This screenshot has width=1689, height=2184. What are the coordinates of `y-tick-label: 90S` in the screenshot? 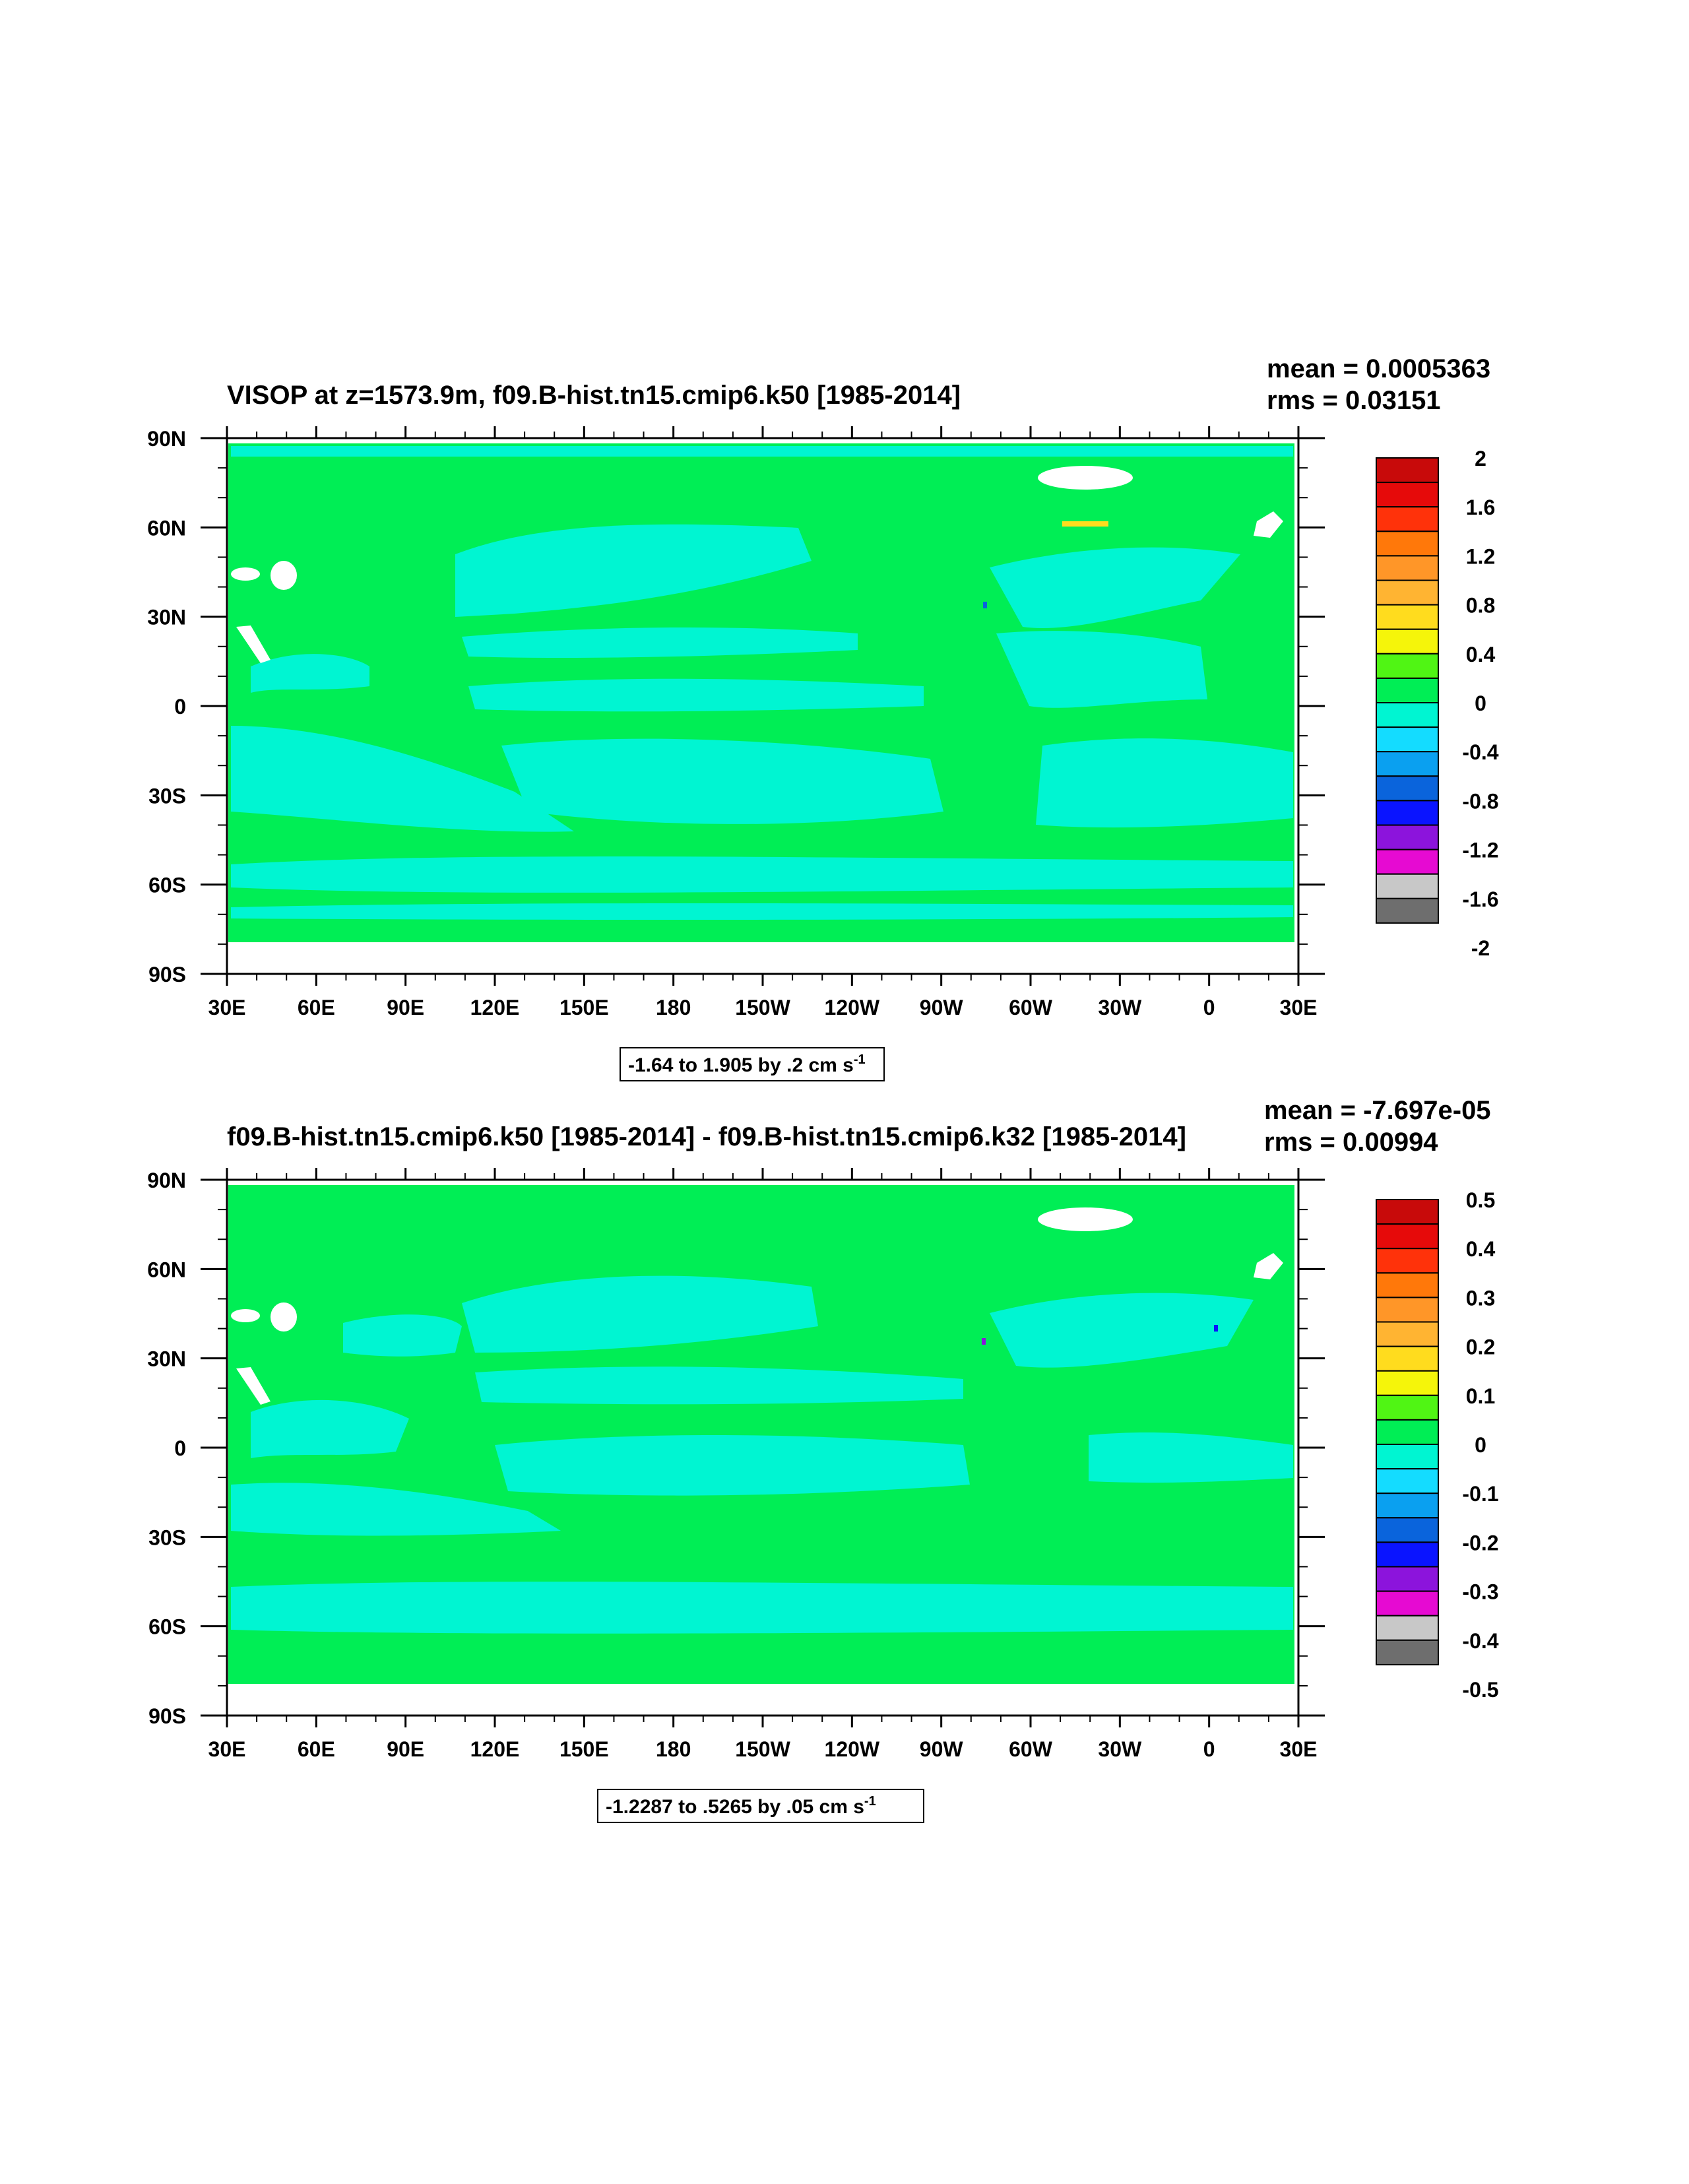 It's located at (167, 974).